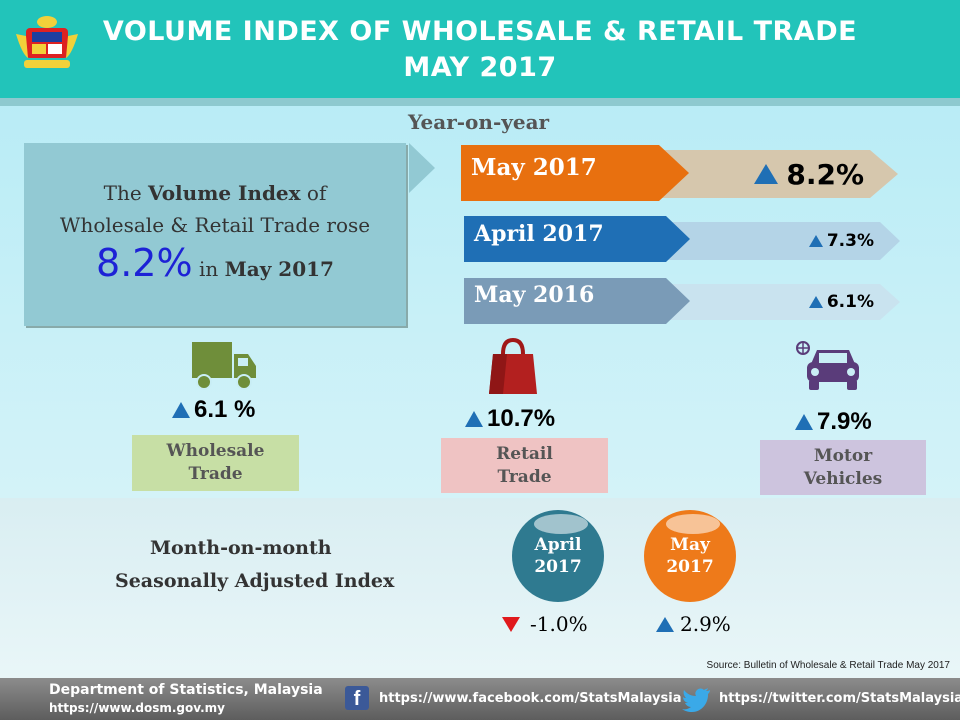 Image resolution: width=960 pixels, height=720 pixels. I want to click on footer, so click(480, 699).